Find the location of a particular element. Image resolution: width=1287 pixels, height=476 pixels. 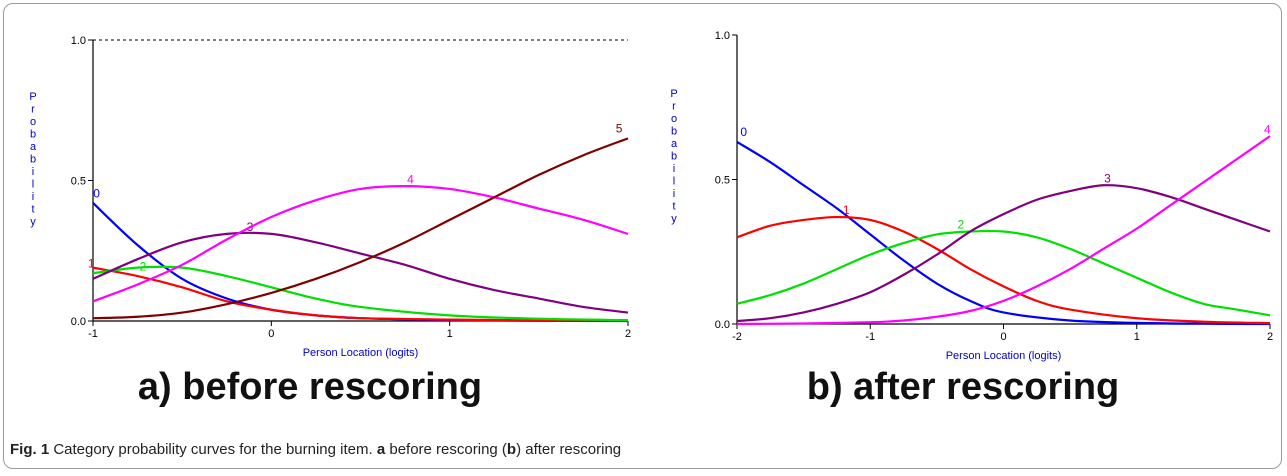

caption-bold-a: a is located at coordinates (381, 449).